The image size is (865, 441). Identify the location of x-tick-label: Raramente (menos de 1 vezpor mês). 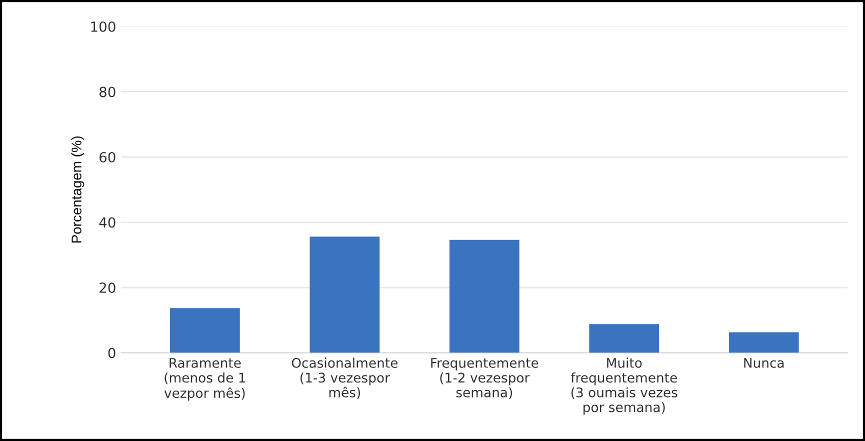
(205, 379).